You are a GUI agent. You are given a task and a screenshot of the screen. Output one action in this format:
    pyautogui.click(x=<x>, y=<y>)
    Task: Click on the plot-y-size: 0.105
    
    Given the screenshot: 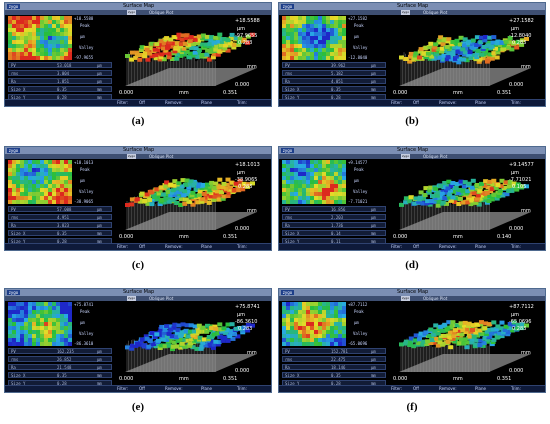 What is the action you would take?
    pyautogui.click(x=519, y=187)
    